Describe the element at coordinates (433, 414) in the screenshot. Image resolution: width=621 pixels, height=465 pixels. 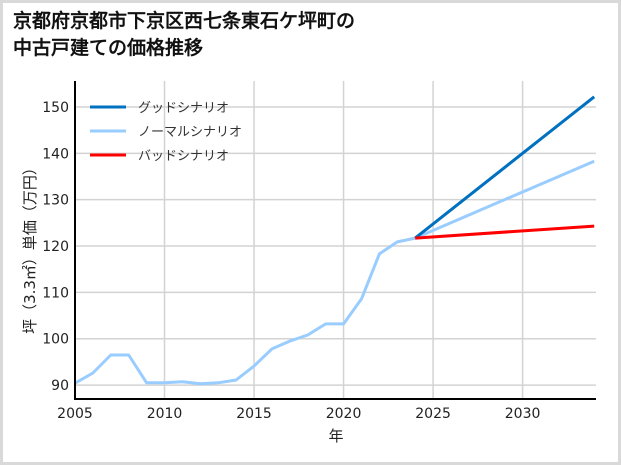
I see `x-tick-label: 2025` at that location.